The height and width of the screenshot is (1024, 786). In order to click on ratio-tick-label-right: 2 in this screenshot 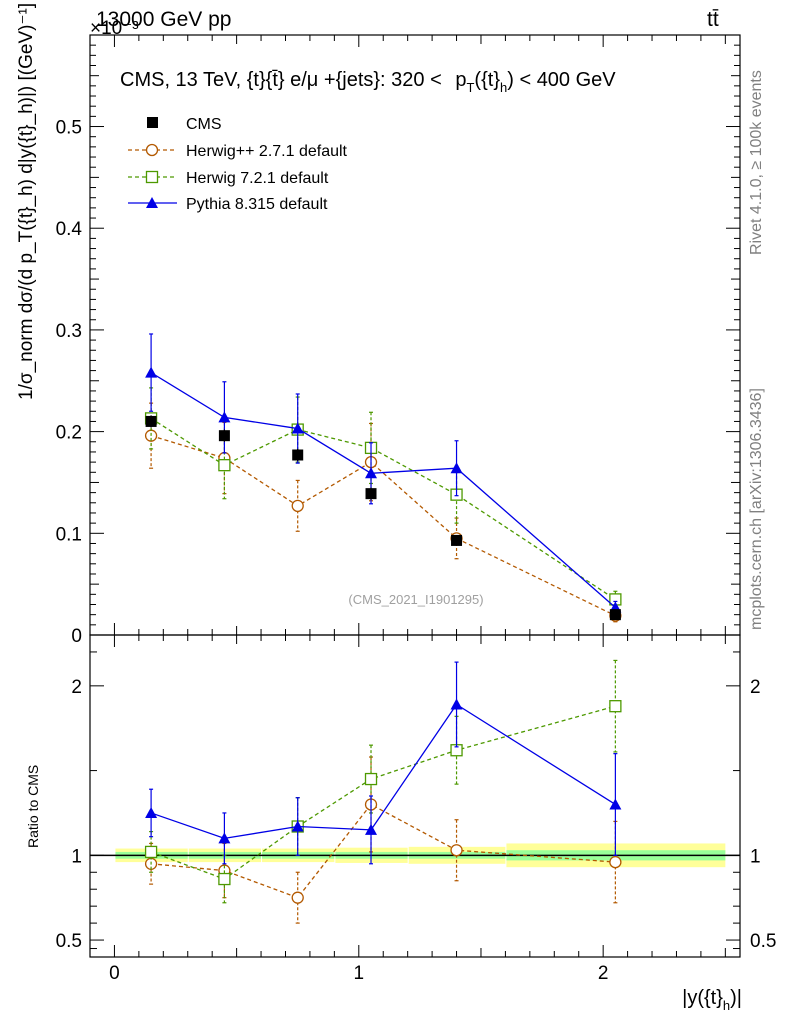, I will do `click(755, 687)`.